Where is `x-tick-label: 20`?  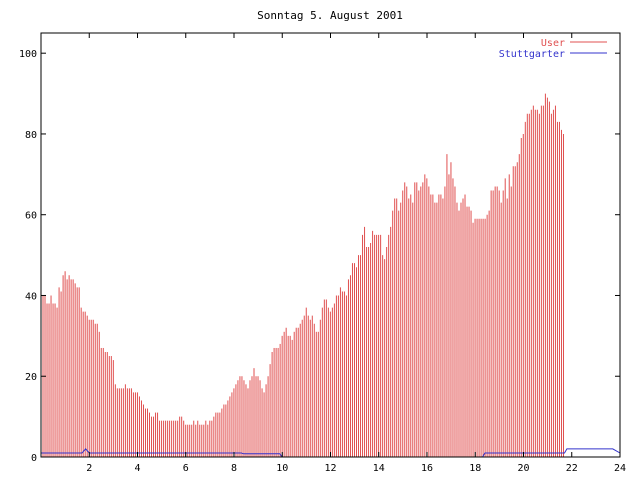 x-tick-label: 20 is located at coordinates (523, 468).